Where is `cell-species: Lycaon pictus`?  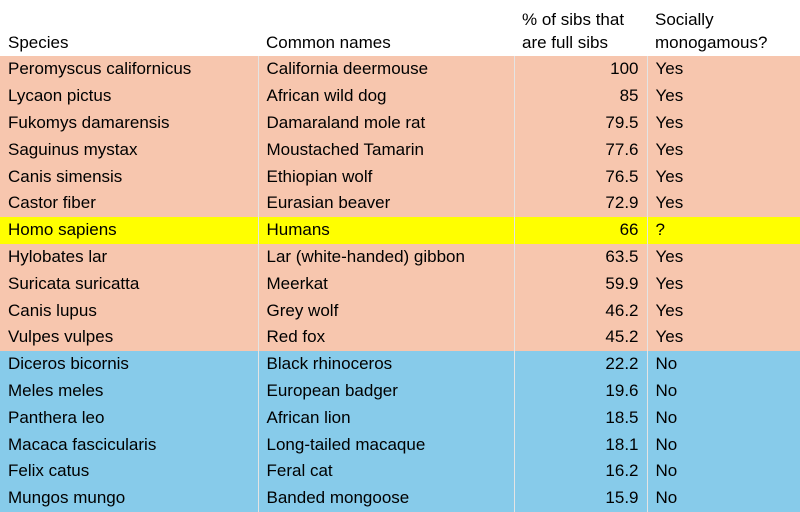
cell-species: Lycaon pictus is located at coordinates (129, 96).